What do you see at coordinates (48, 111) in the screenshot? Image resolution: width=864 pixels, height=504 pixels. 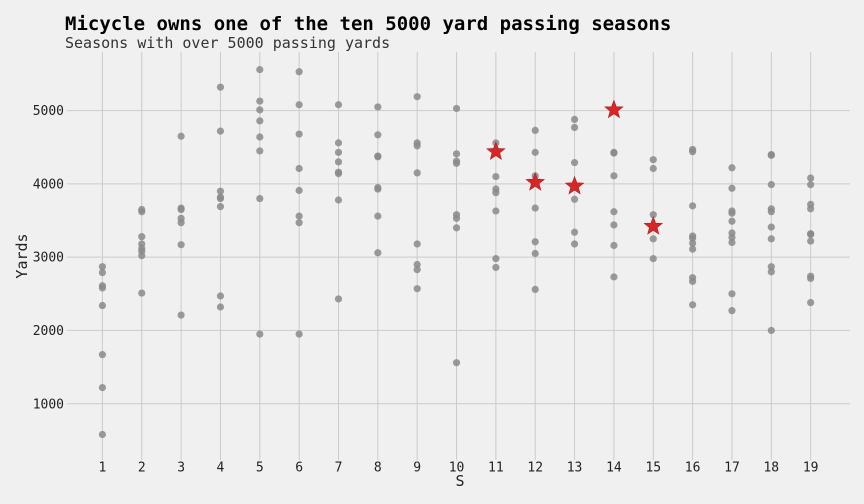 I see `y-tick-label: 5000` at bounding box center [48, 111].